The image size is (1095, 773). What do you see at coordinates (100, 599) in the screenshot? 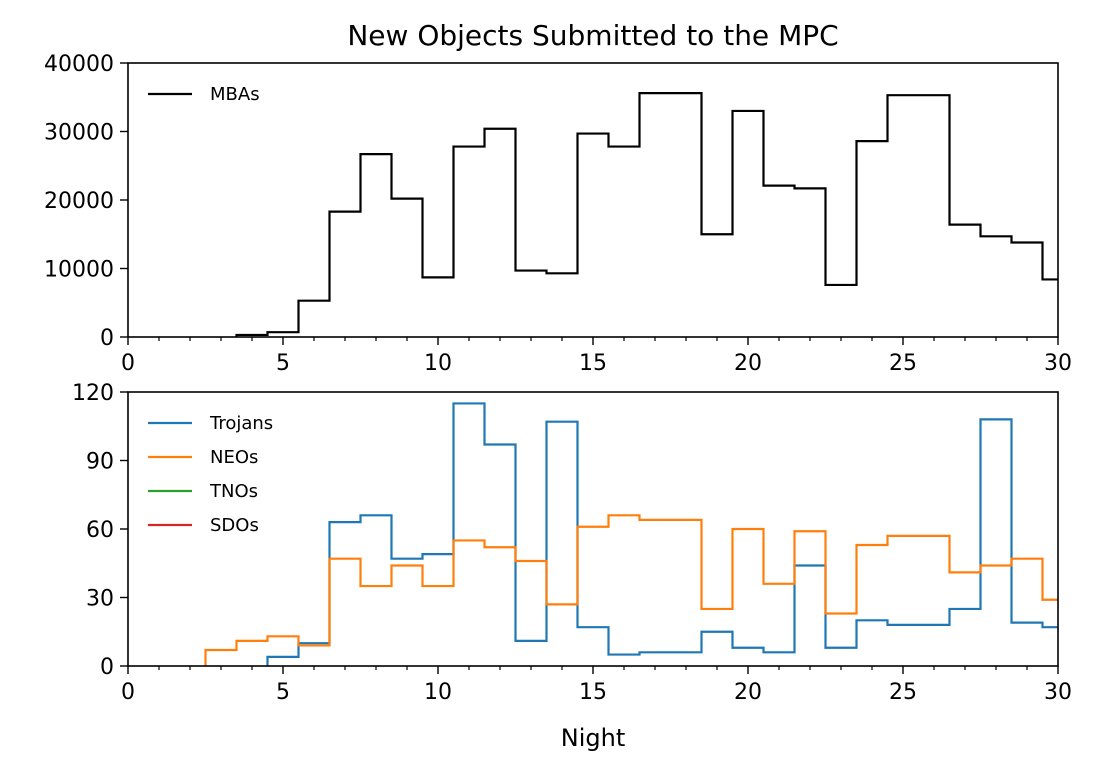
I see `y-tick-label: 30` at bounding box center [100, 599].